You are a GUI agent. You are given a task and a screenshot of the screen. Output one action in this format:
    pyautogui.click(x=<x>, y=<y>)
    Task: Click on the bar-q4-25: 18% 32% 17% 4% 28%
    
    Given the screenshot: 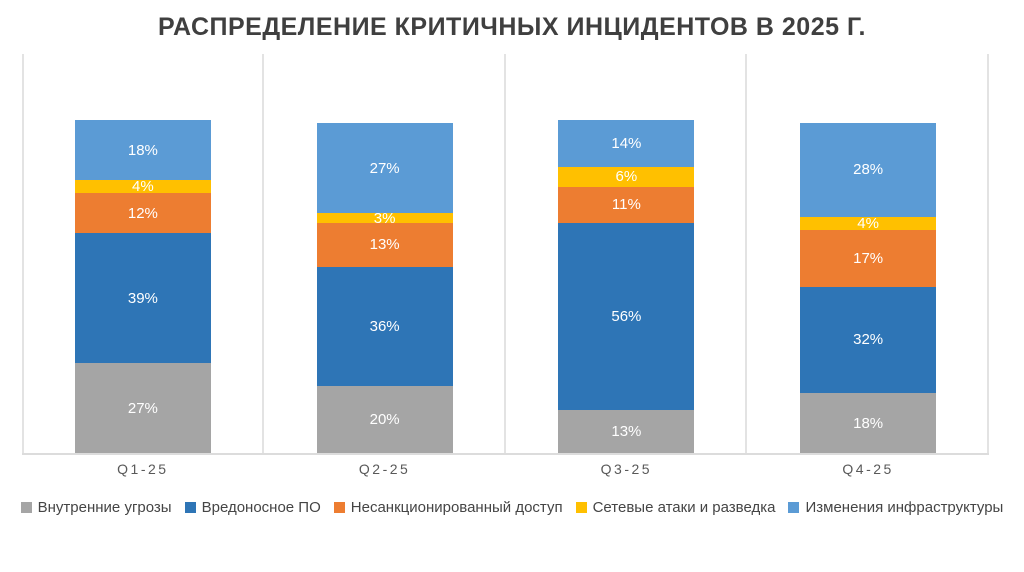 What is the action you would take?
    pyautogui.click(x=868, y=288)
    